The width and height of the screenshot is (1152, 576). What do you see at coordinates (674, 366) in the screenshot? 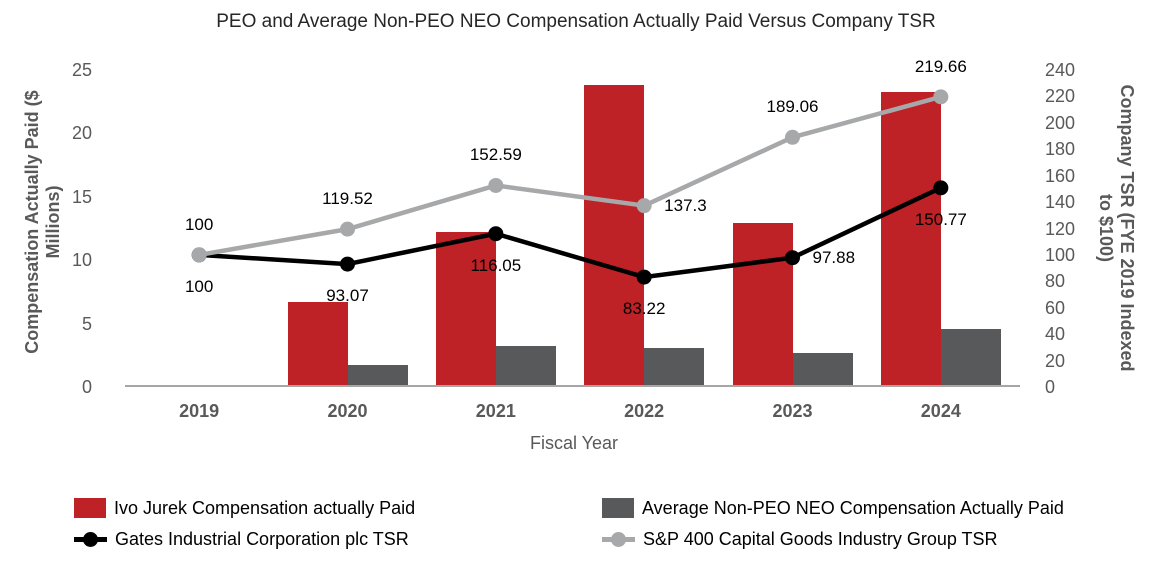
I see `bar-1-2022` at bounding box center [674, 366].